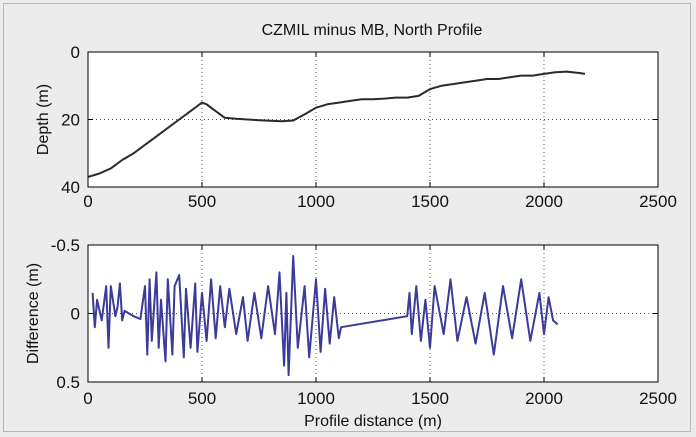 Image resolution: width=696 pixels, height=437 pixels. What do you see at coordinates (70, 120) in the screenshot?
I see `y-tick-label: 20` at bounding box center [70, 120].